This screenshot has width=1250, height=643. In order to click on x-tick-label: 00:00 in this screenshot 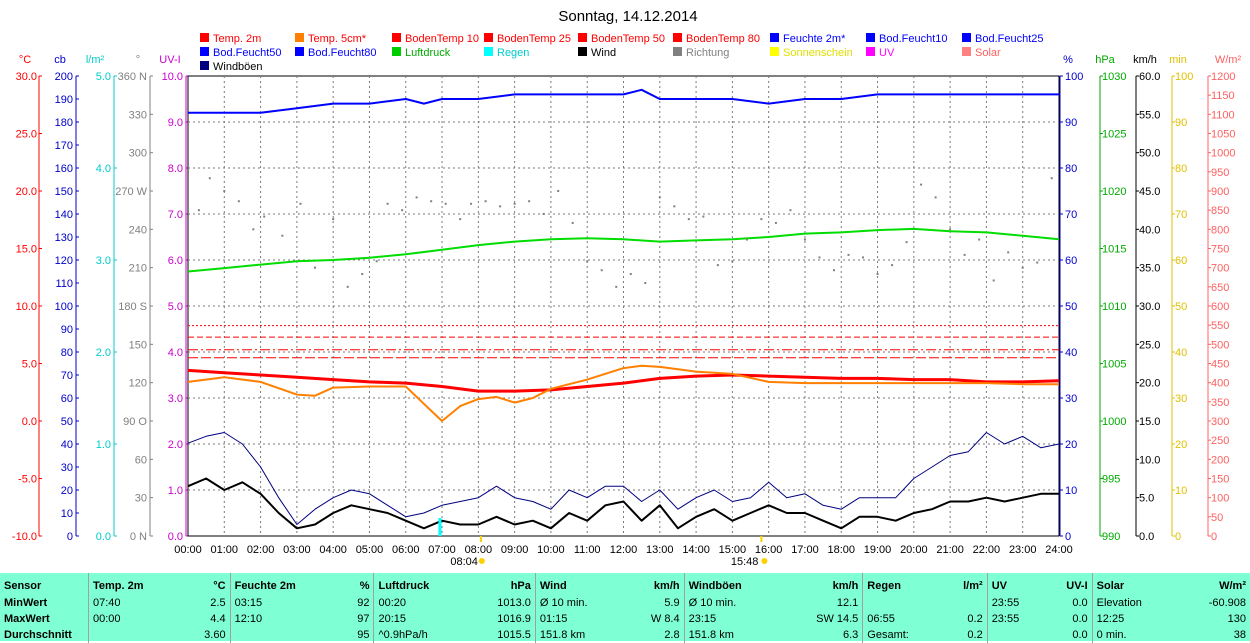, I will do `click(188, 550)`.